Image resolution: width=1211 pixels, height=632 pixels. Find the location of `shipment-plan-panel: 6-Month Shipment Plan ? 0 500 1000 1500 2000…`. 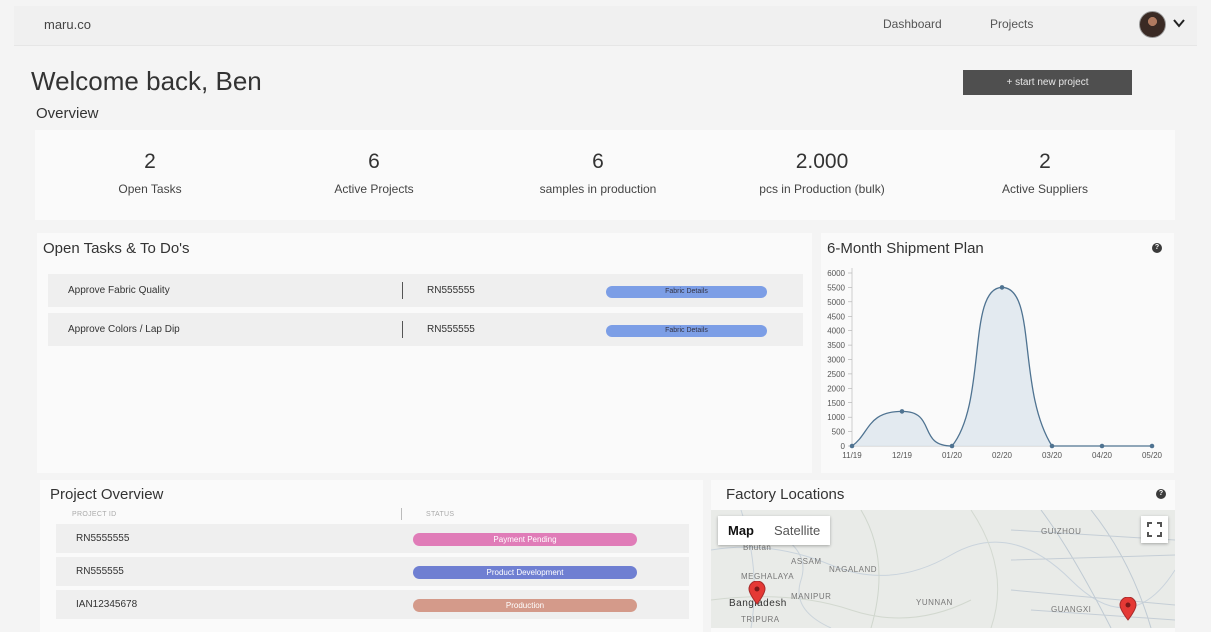

shipment-plan-panel: 6-Month Shipment Plan ? 0 500 1000 1500 2000… is located at coordinates (997, 353).